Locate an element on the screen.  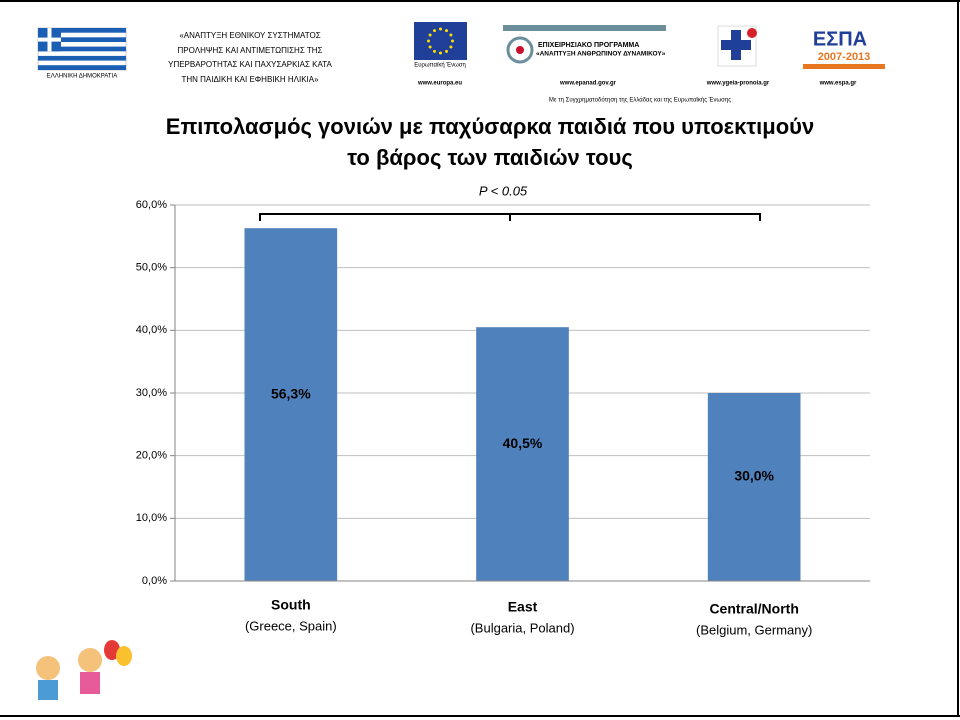
y-tick-label: 60,0% is located at coordinates (151, 205).